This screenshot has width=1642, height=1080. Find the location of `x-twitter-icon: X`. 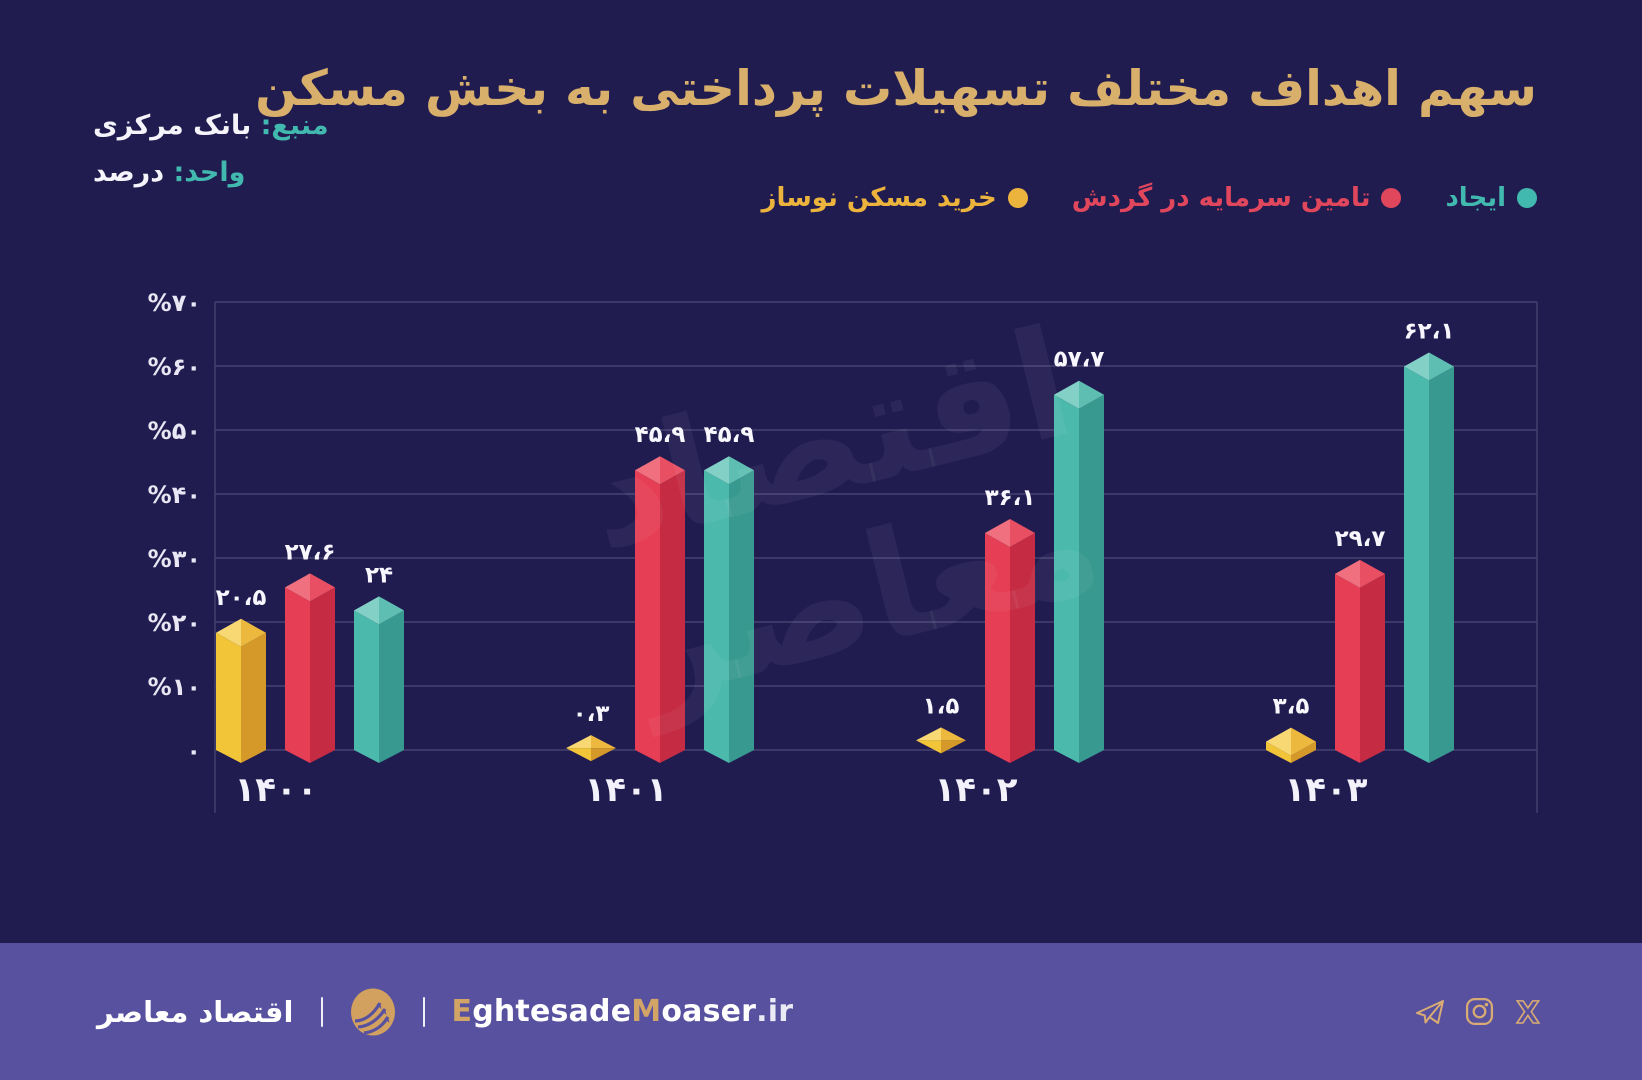

x-twitter-icon: X is located at coordinates (1528, 1012).